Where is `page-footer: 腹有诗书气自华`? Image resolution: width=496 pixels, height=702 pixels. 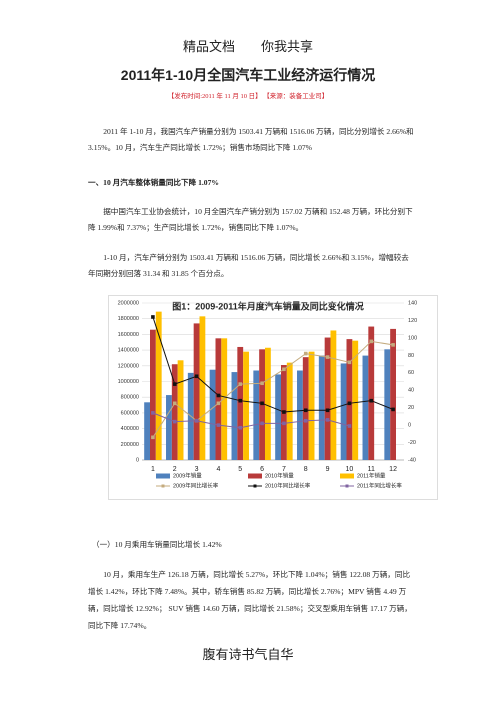 page-footer: 腹有诗书气自华 is located at coordinates (248, 654).